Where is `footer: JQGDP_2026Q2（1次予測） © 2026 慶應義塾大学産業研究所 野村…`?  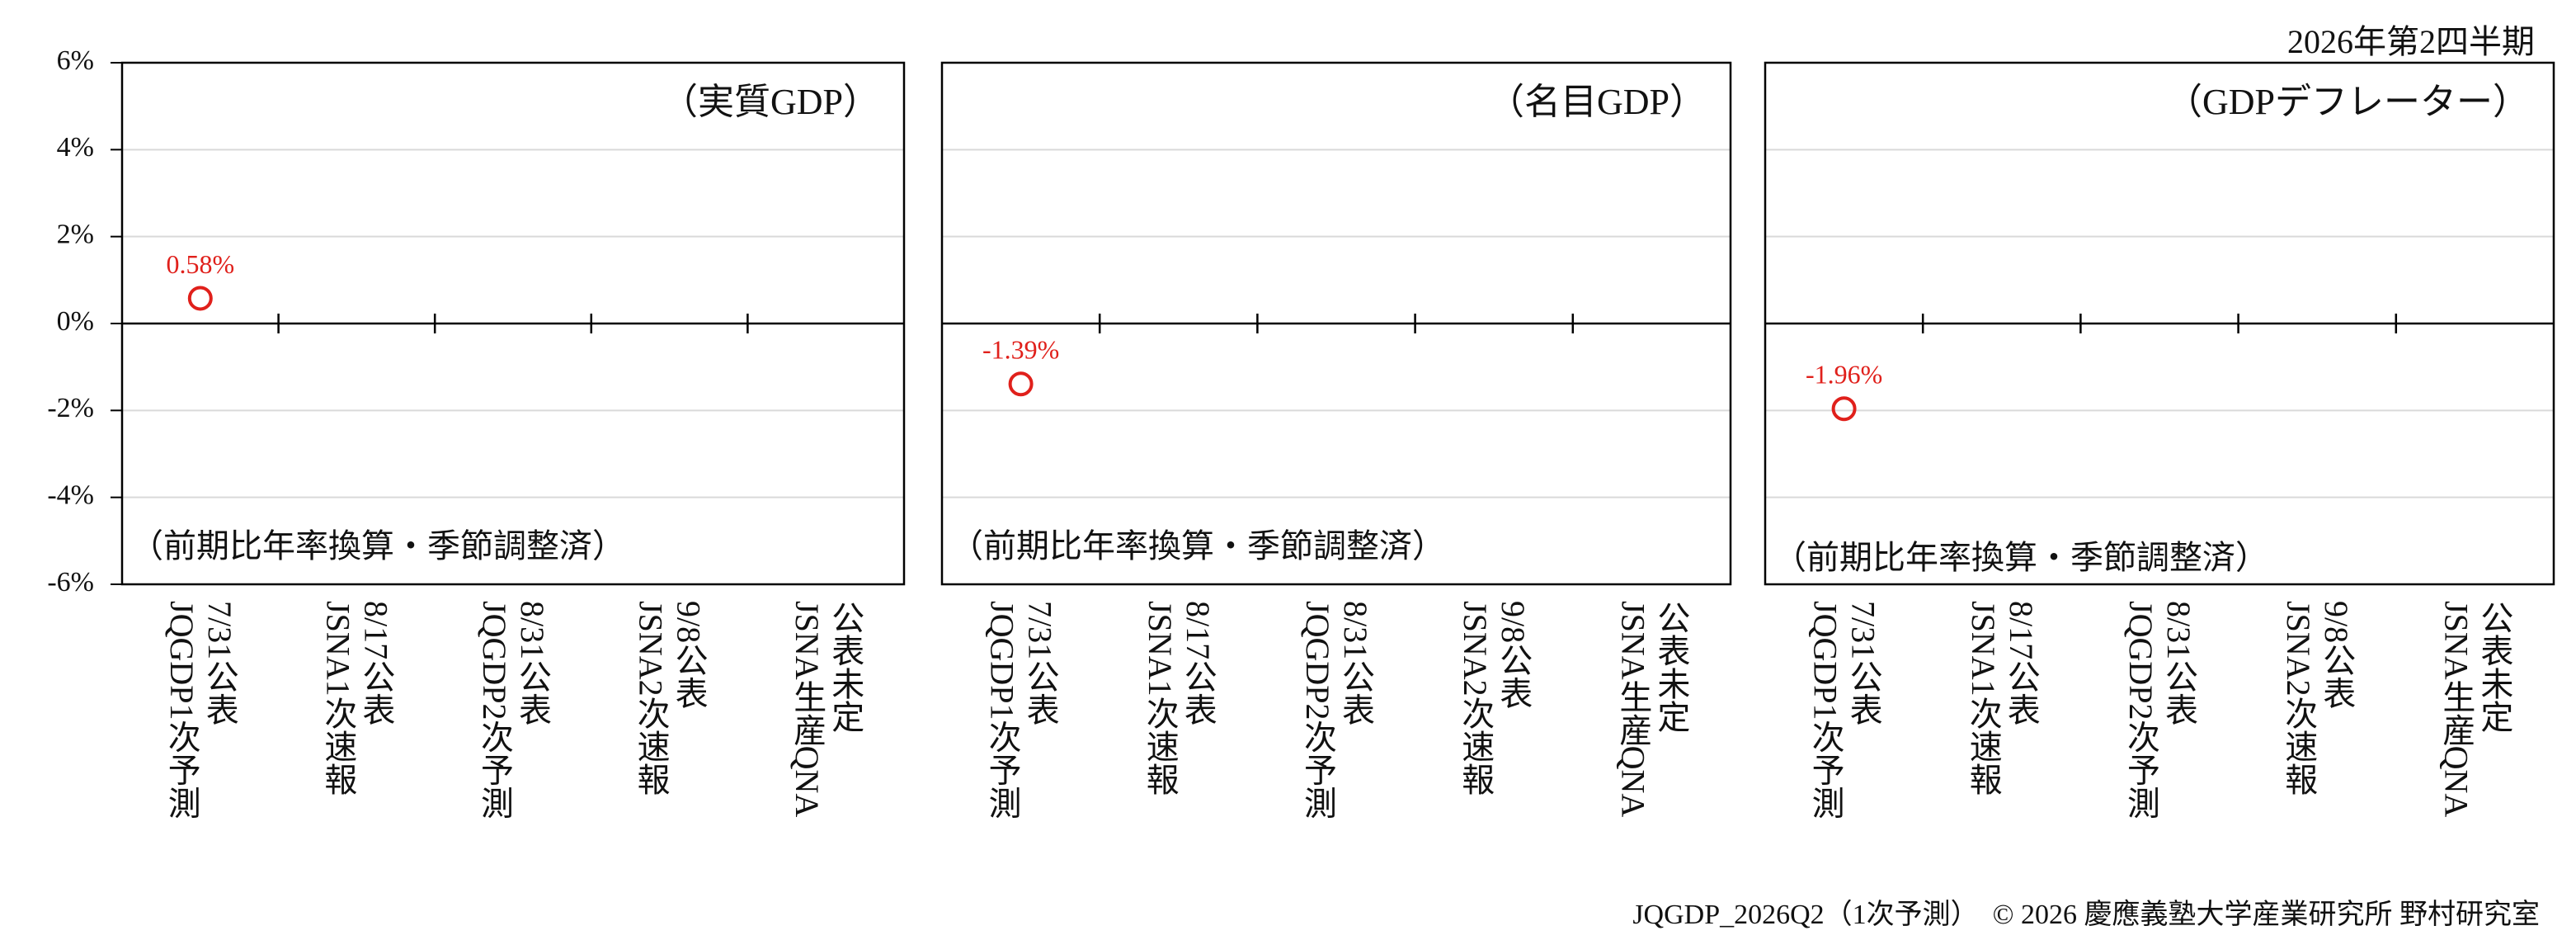 footer: JQGDP_2026Q2（1次予測） © 2026 慶應義塾大学産業研究所 野村… is located at coordinates (2086, 915).